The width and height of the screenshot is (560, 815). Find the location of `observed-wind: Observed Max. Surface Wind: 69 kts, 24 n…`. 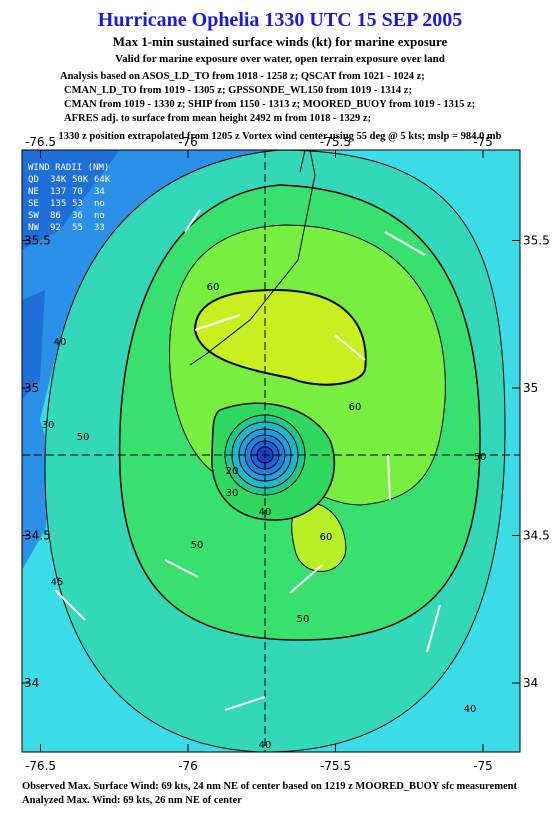

observed-wind: Observed Max. Surface Wind: 69 kts, 24 n… is located at coordinates (269, 786).